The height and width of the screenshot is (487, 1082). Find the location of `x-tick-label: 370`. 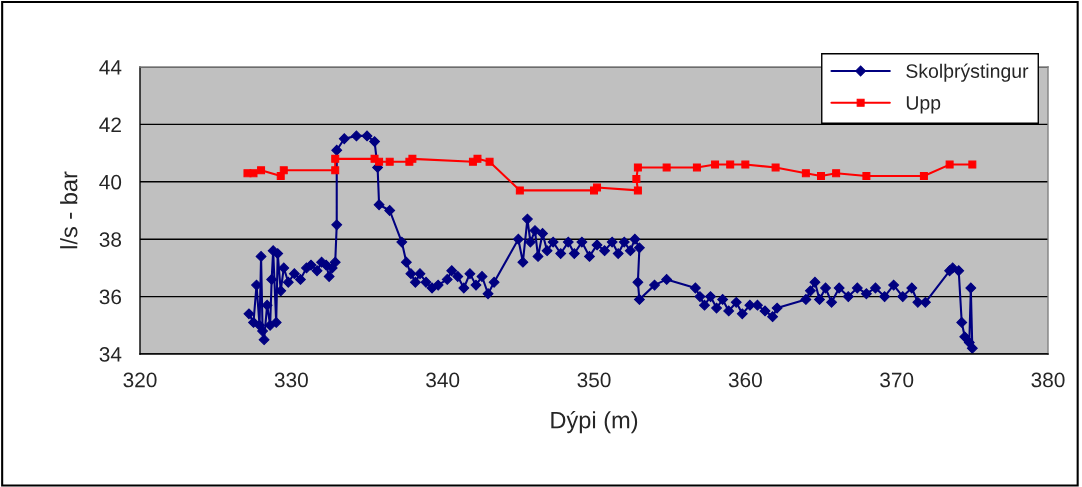

x-tick-label: 370 is located at coordinates (897, 380).